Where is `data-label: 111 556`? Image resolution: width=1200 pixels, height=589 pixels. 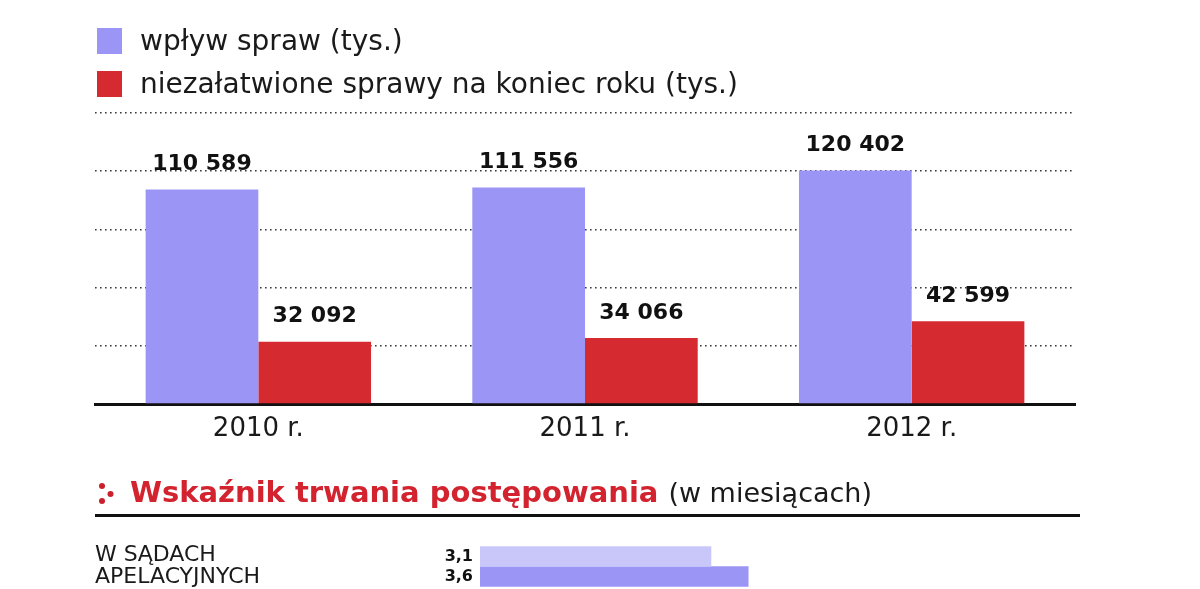 data-label: 111 556 is located at coordinates (528, 161).